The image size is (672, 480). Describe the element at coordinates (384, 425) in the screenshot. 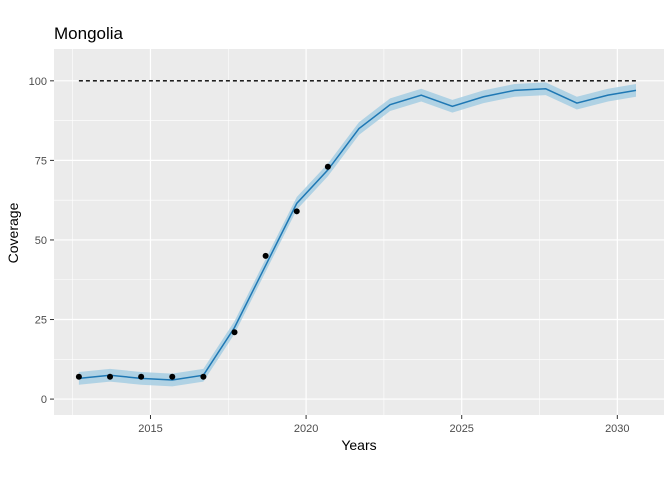

I see `x-axis: 2015 2020 2025 2030` at that location.